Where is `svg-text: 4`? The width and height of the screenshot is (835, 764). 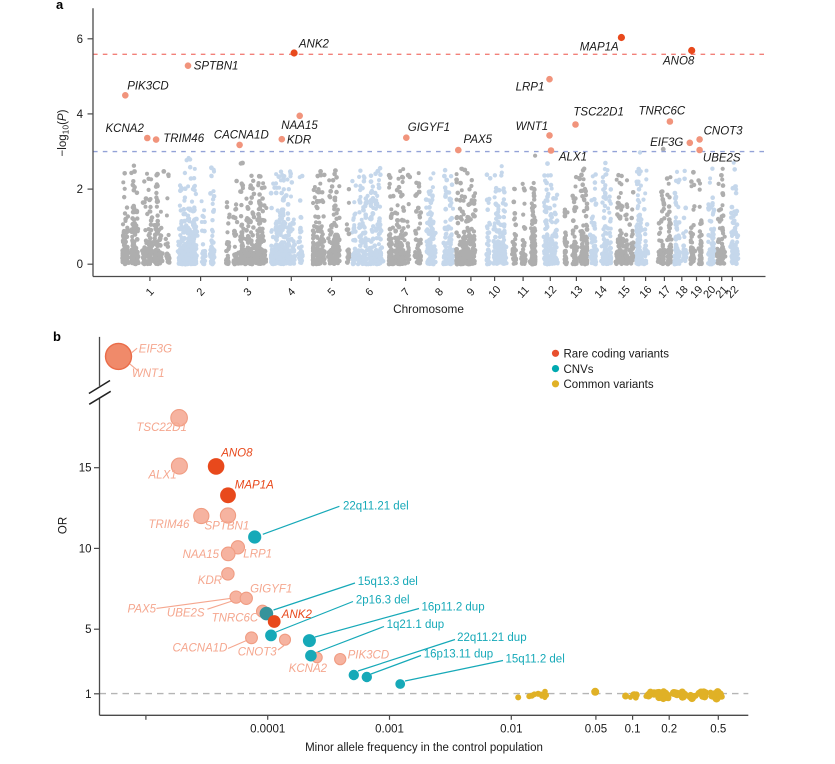
svg-text: 4 is located at coordinates (80, 115).